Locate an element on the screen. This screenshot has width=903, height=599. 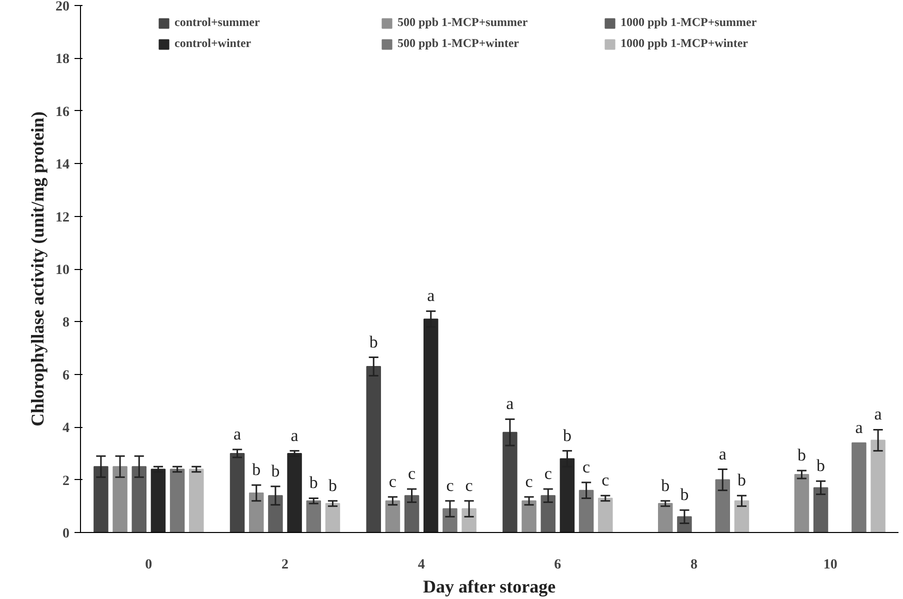
y-axis-title: Chlorophyllase activity (unit/mg protein) is located at coordinates (38, 269).